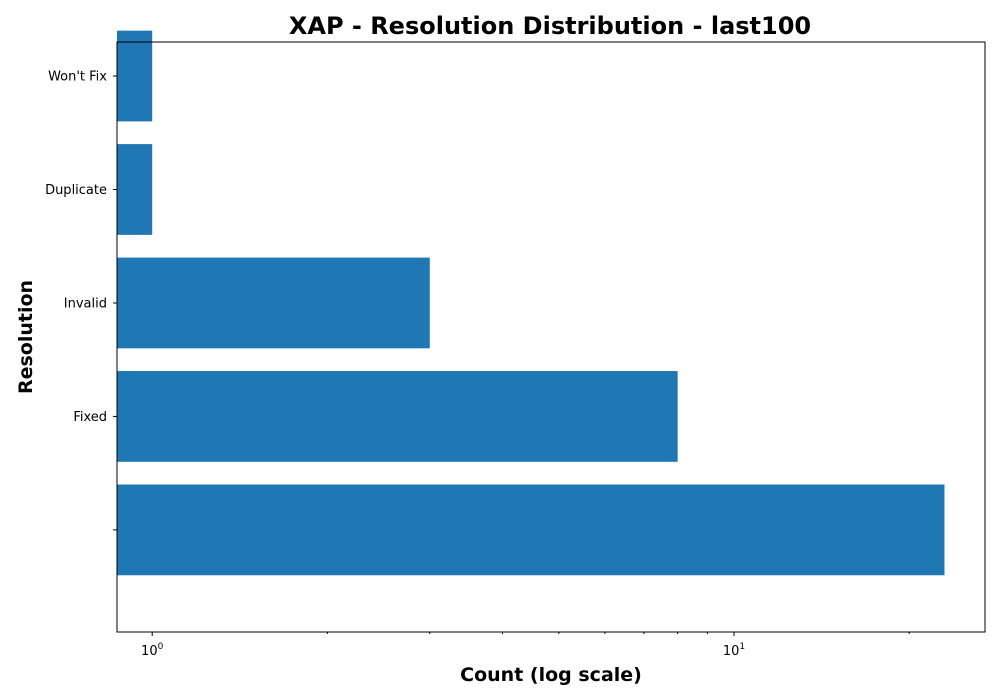  Describe the element at coordinates (525, 645) in the screenshot. I see `x-axis: 100 10¹` at that location.